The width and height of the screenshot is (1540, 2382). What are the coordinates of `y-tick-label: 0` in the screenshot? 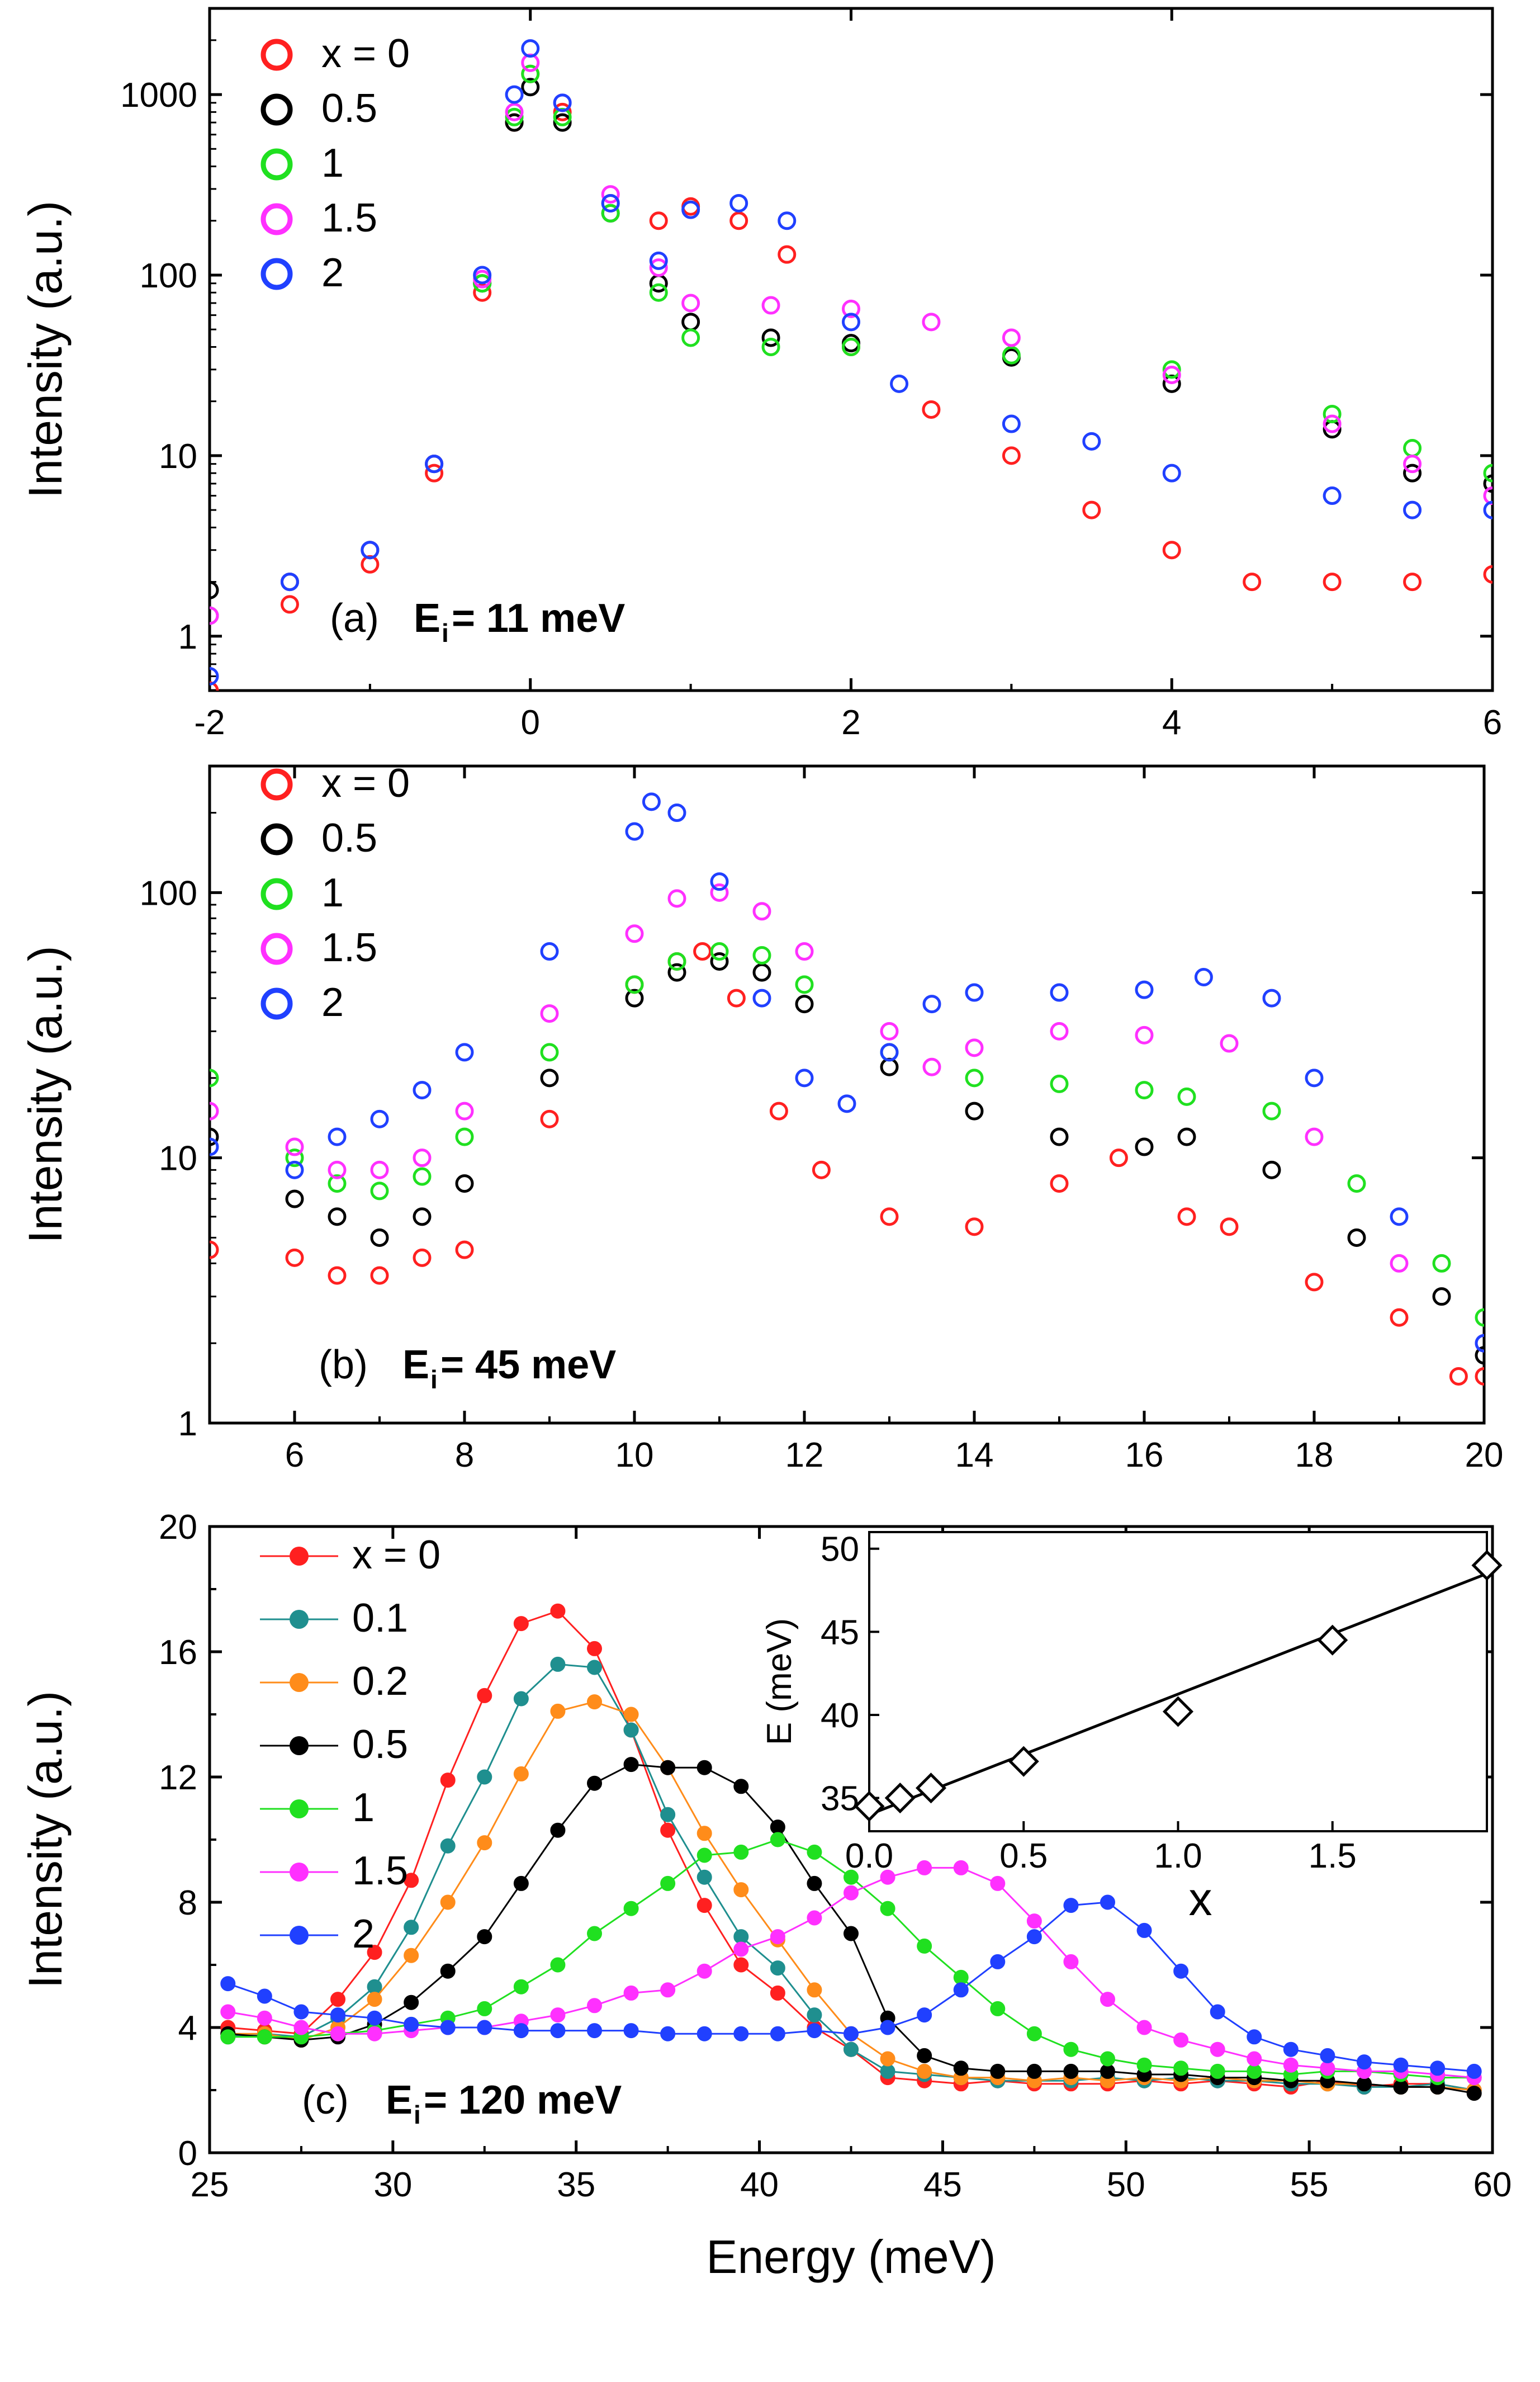 It's located at (187, 2153).